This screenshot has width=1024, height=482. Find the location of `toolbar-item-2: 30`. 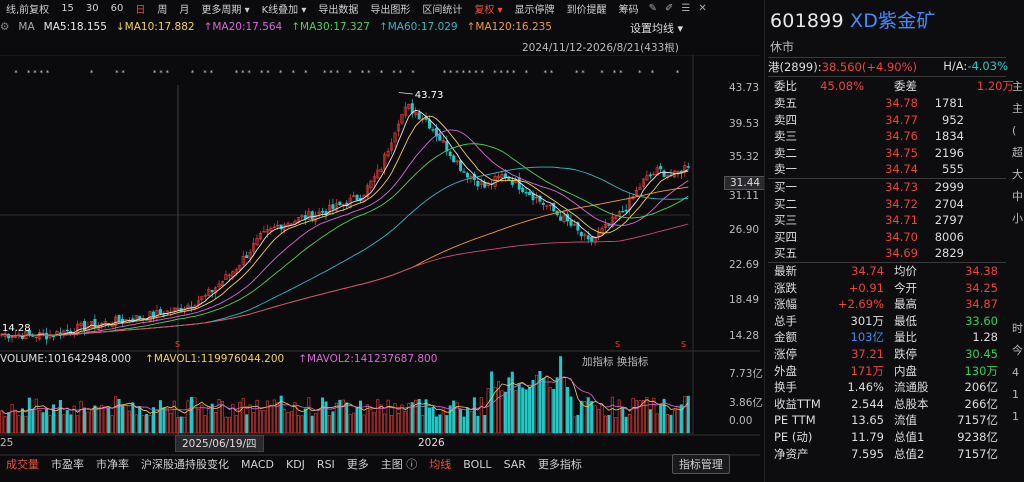

toolbar-item-2: 30 is located at coordinates (92, 8).